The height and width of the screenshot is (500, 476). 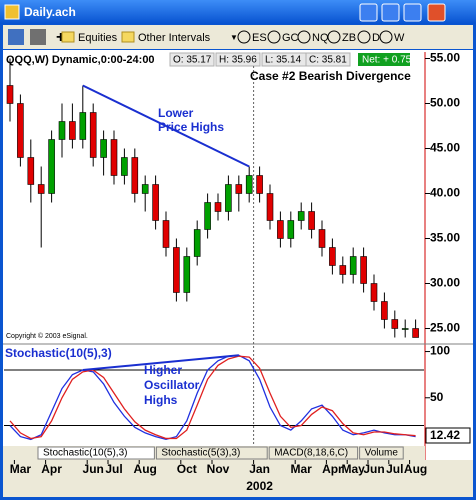 What do you see at coordinates (311, 453) in the screenshot?
I see `tab-label: MACD(8,18,6,C)` at bounding box center [311, 453].